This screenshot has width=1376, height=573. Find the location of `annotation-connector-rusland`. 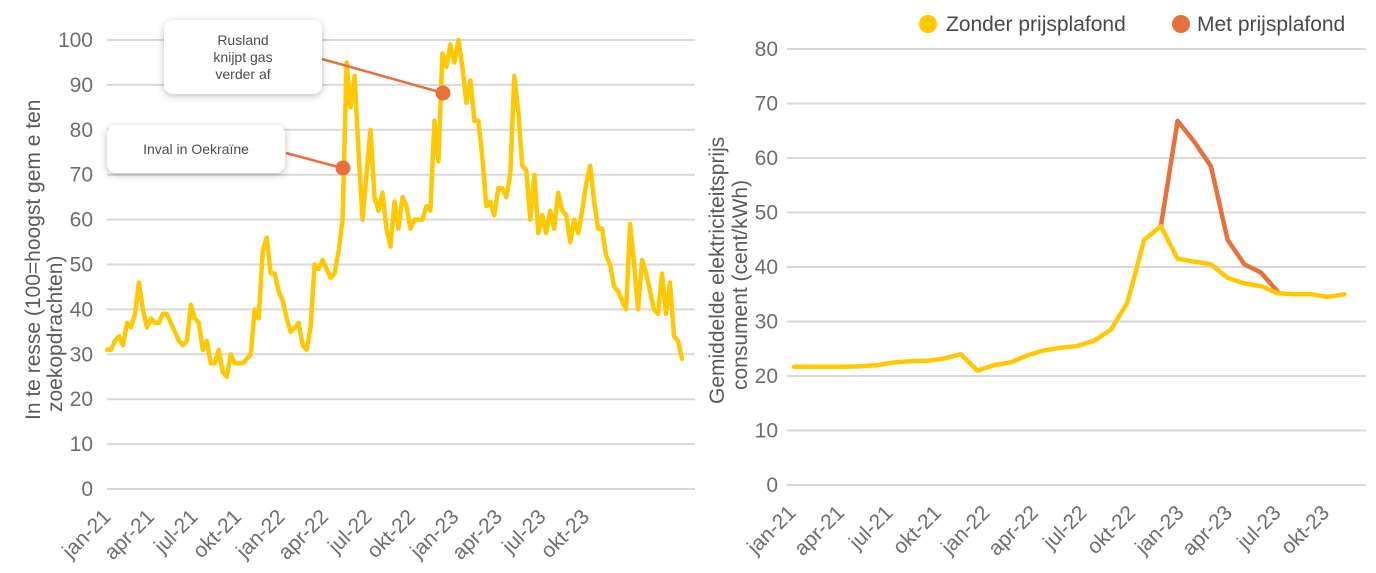

annotation-connector-rusland is located at coordinates (382, 76).